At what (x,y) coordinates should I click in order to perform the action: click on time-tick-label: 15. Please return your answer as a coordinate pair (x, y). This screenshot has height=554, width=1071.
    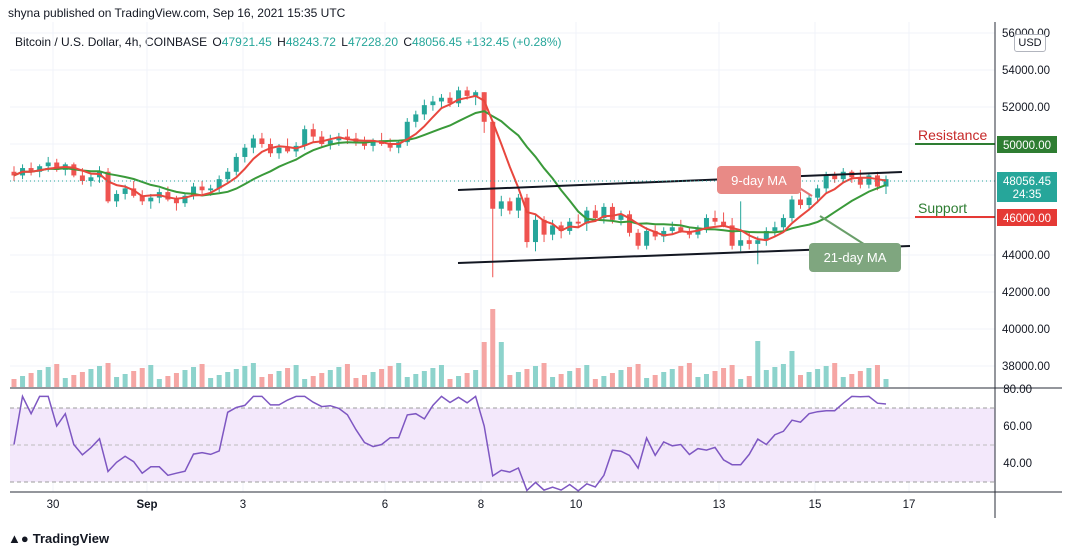
    Looking at the image, I should click on (815, 505).